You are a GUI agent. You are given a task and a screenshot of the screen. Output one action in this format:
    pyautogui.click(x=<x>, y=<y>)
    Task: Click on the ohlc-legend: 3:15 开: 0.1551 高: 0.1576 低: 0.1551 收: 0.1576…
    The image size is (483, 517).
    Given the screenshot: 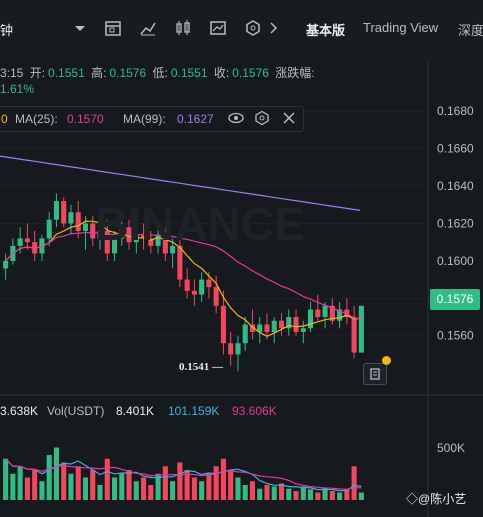 What is the action you would take?
    pyautogui.click(x=159, y=72)
    